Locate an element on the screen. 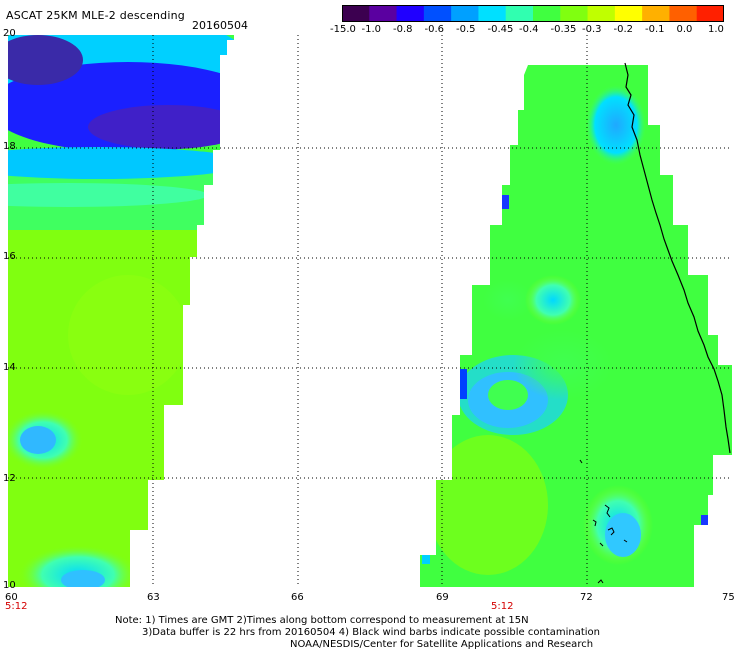 This screenshot has height=650, width=740. colorbar-label: 0.0 is located at coordinates (684, 29).